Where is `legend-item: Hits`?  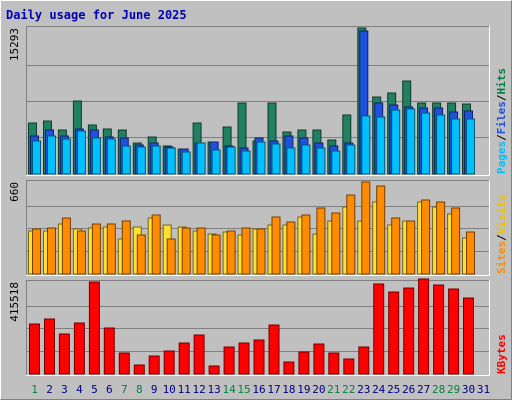
legend-item: Hits is located at coordinates (501, 81).